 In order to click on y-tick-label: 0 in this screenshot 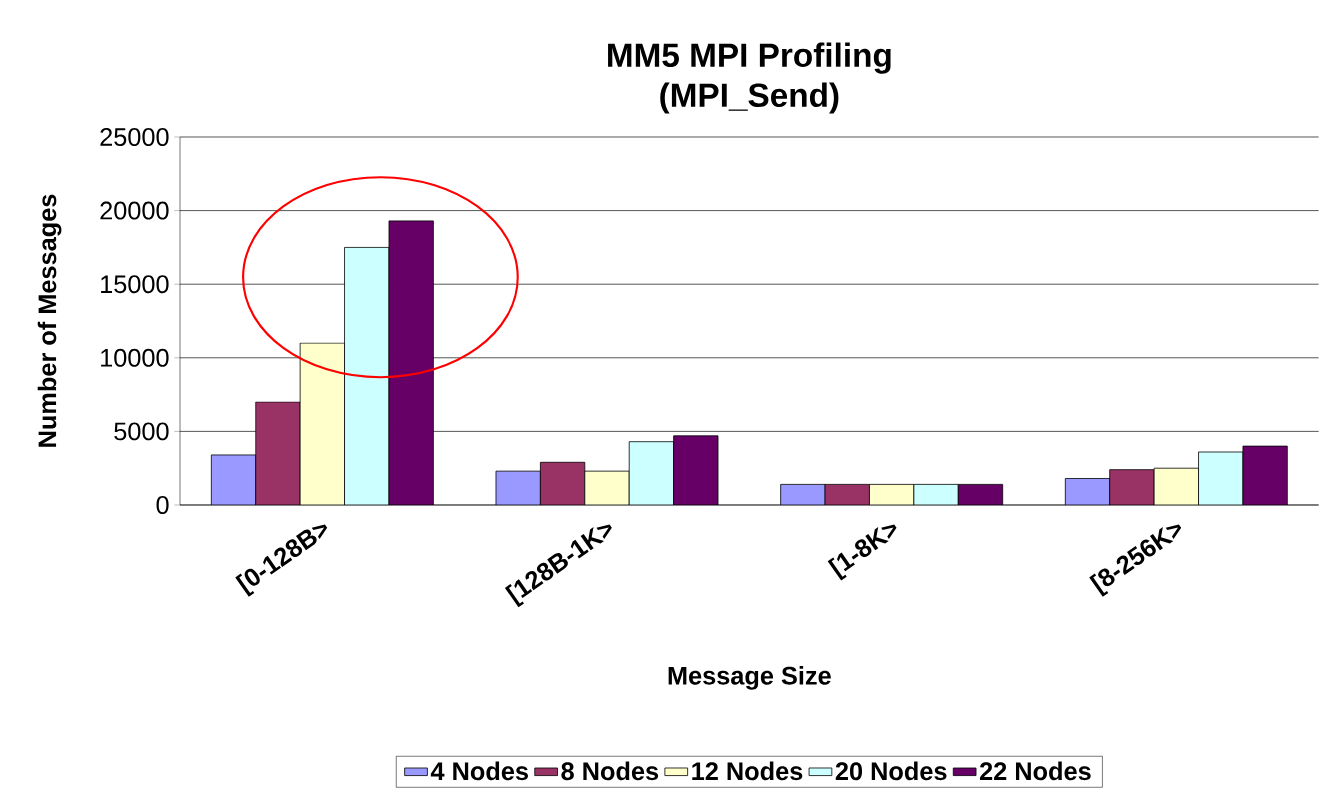, I will do `click(162, 505)`.